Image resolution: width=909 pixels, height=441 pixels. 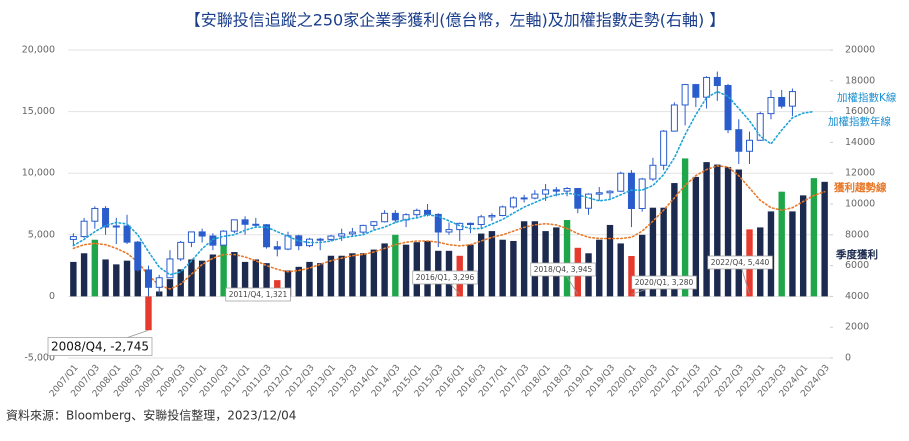 What do you see at coordinates (857, 234) in the screenshot?
I see `y2-tick-label: 8000` at bounding box center [857, 234].